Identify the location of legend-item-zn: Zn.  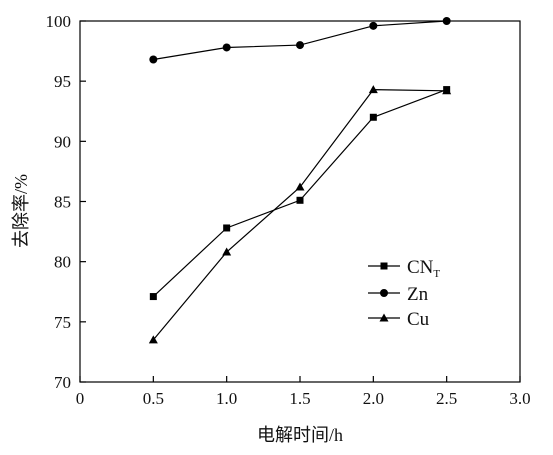
(398, 294).